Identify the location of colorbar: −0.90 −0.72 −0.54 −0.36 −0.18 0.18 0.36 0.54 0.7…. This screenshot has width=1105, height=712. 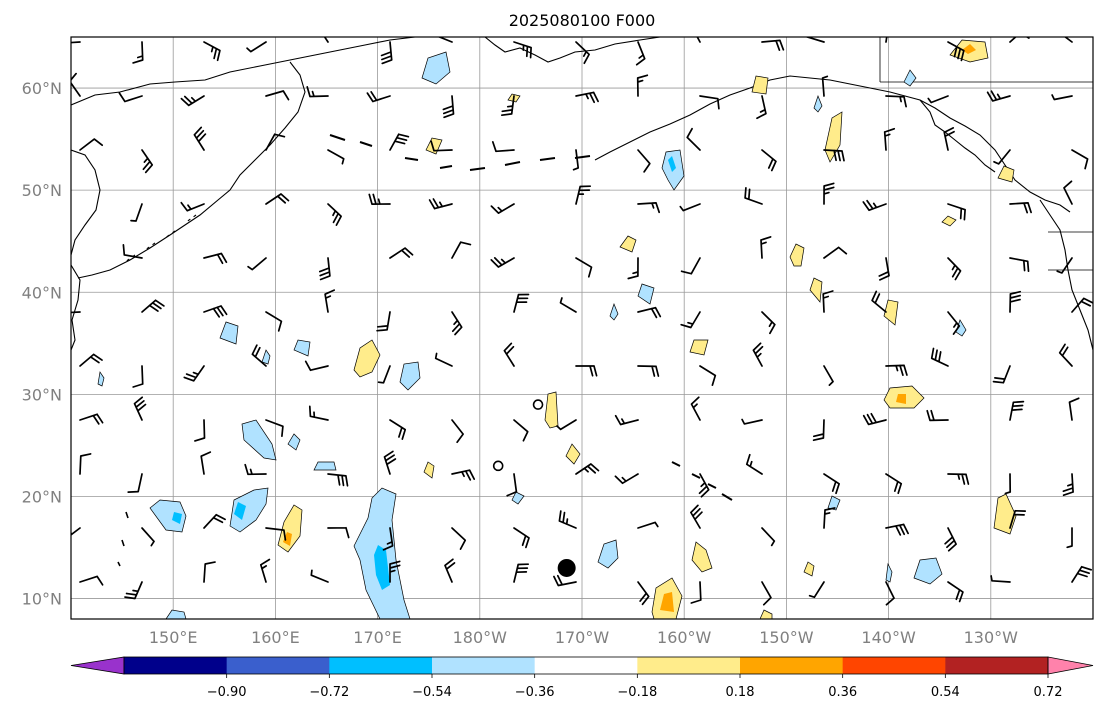
(582, 678).